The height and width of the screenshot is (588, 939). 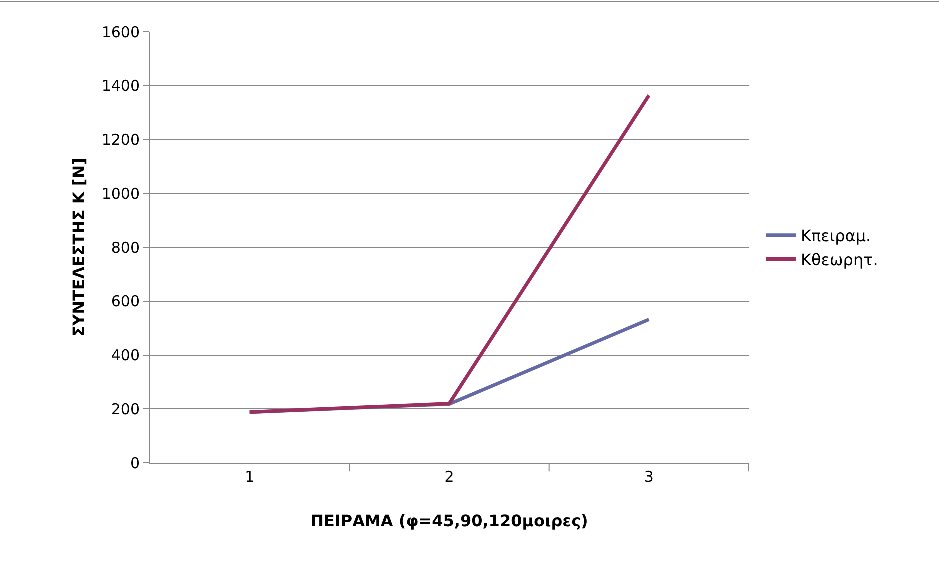 I want to click on legend-label: Κπειραμ., so click(x=836, y=236).